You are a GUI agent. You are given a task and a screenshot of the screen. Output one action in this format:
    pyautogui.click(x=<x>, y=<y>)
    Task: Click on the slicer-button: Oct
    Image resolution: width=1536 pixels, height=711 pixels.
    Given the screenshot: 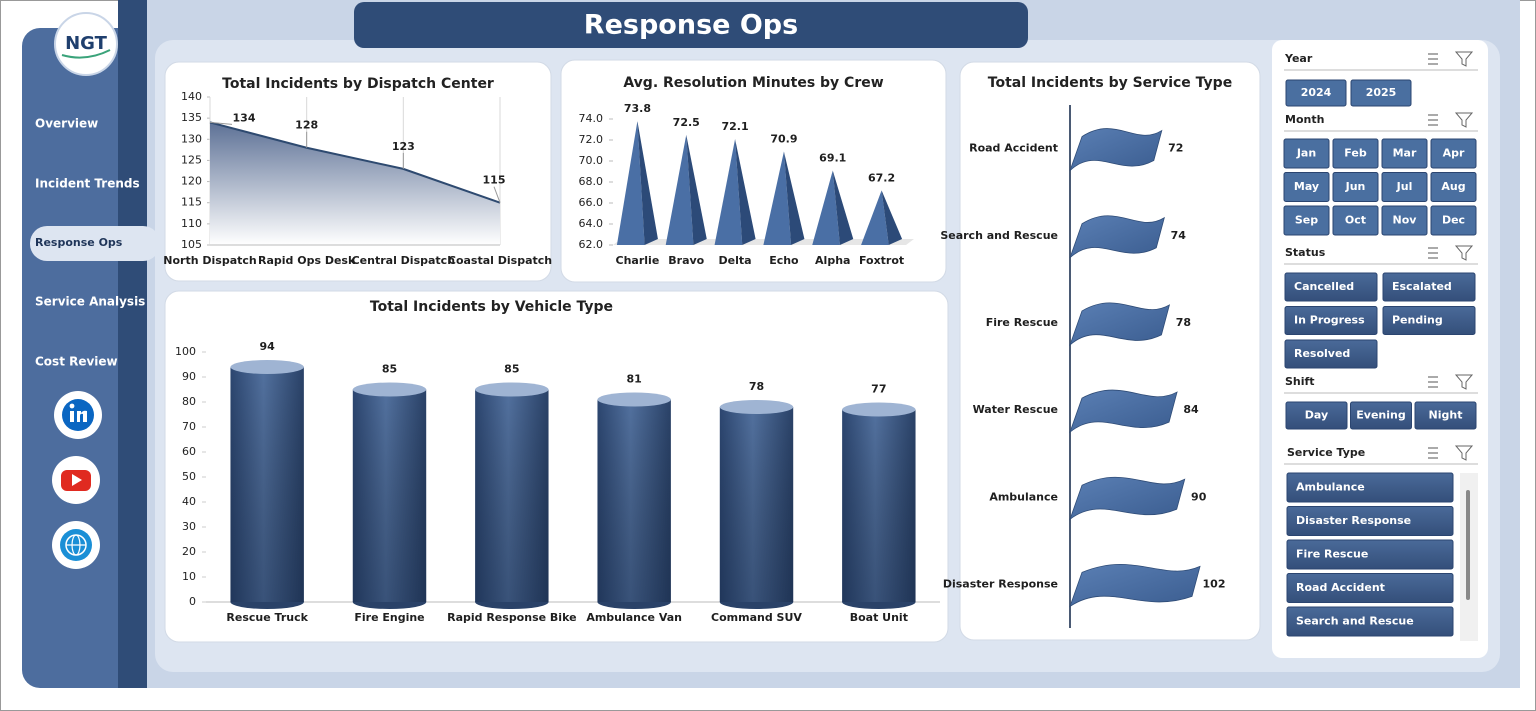 What is the action you would take?
    pyautogui.click(x=1355, y=220)
    